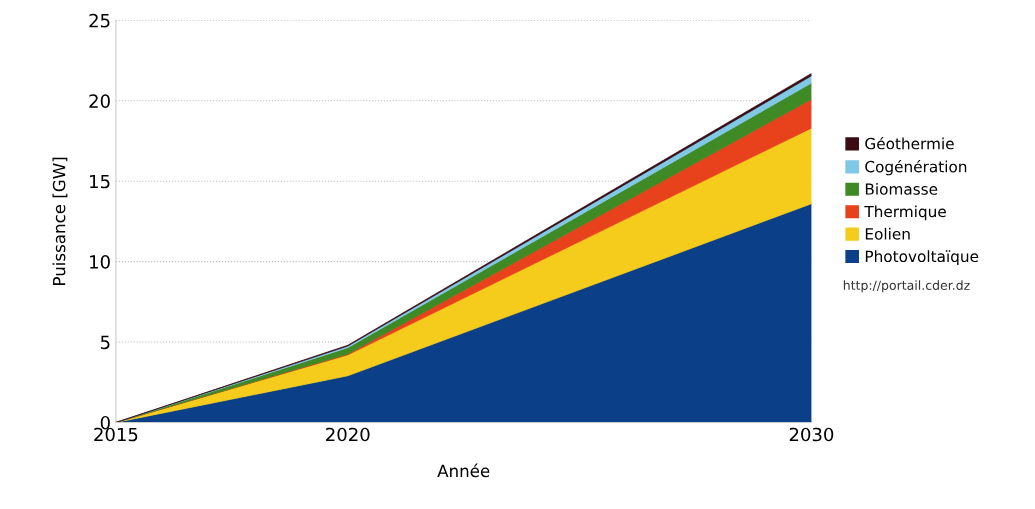  Describe the element at coordinates (916, 167) in the screenshot. I see `legend-label: Cogénération` at that location.